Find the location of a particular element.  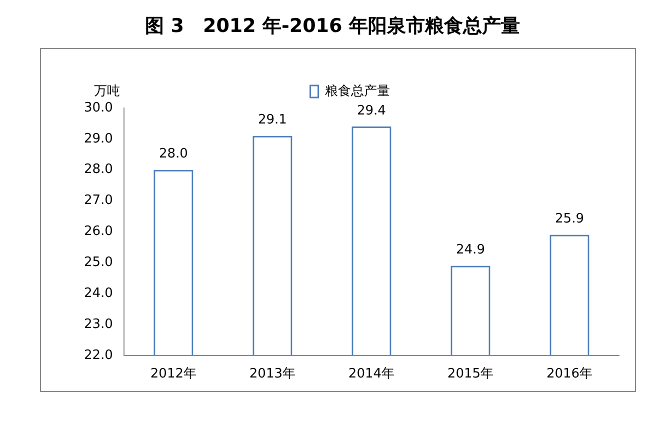

y-tick-label: 28.0 is located at coordinates (98, 170).